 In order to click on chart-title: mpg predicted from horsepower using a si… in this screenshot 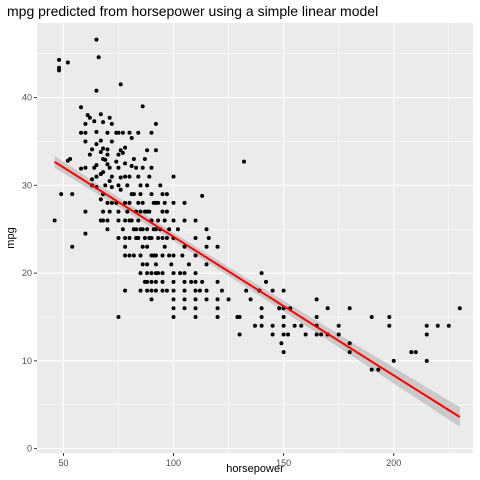, I will do `click(192, 11)`.